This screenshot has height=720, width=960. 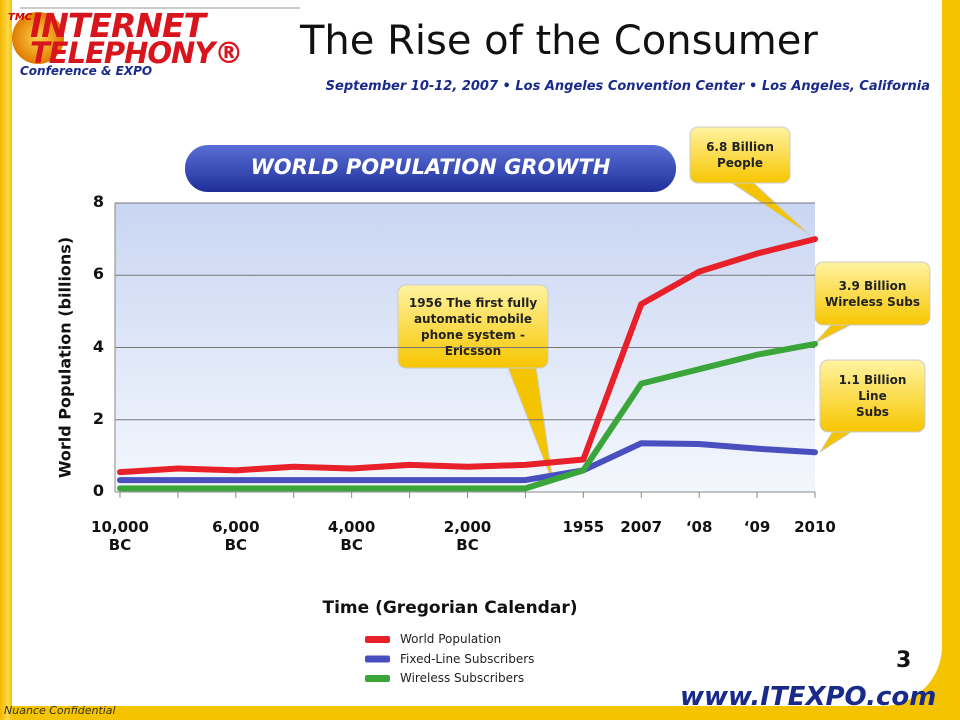 What do you see at coordinates (815, 527) in the screenshot?
I see `x-tick-label: 2010` at bounding box center [815, 527].